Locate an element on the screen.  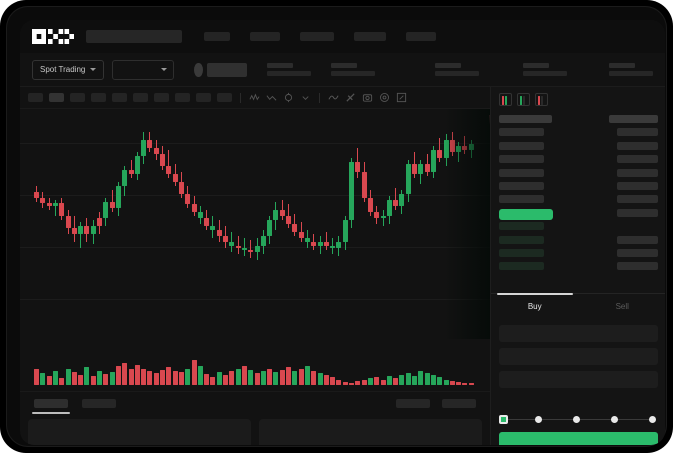
total-field is located at coordinates (578, 379).